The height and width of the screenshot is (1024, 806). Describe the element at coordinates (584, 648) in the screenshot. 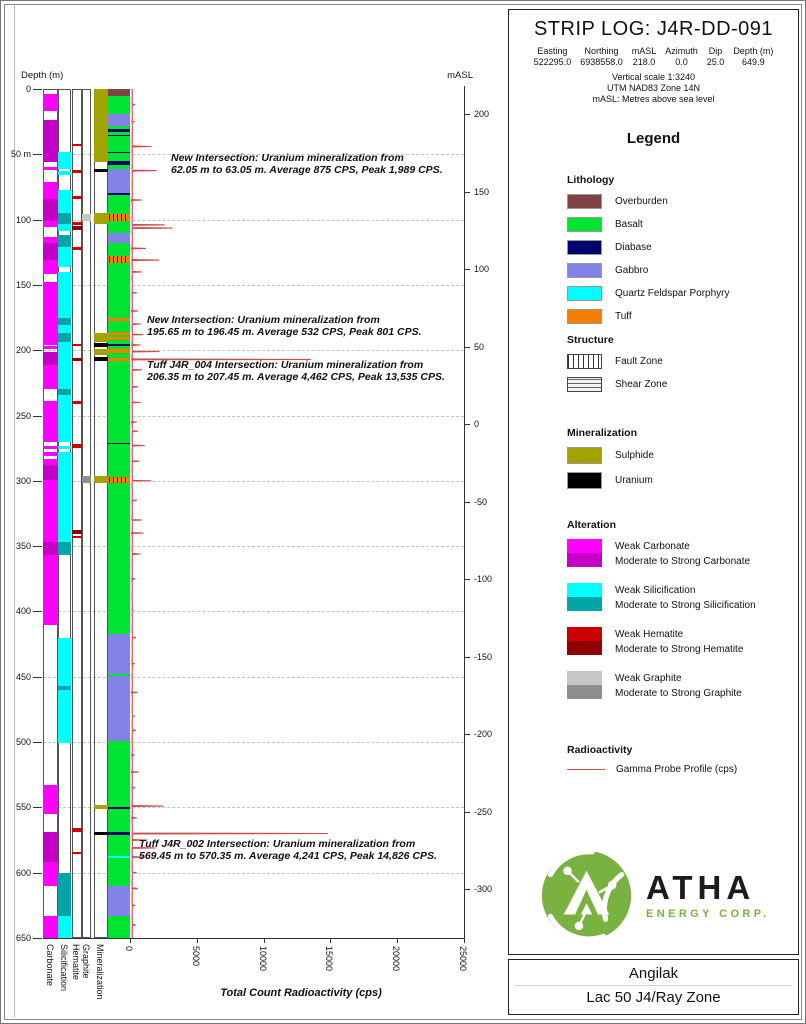

I see `strong-swatch` at that location.